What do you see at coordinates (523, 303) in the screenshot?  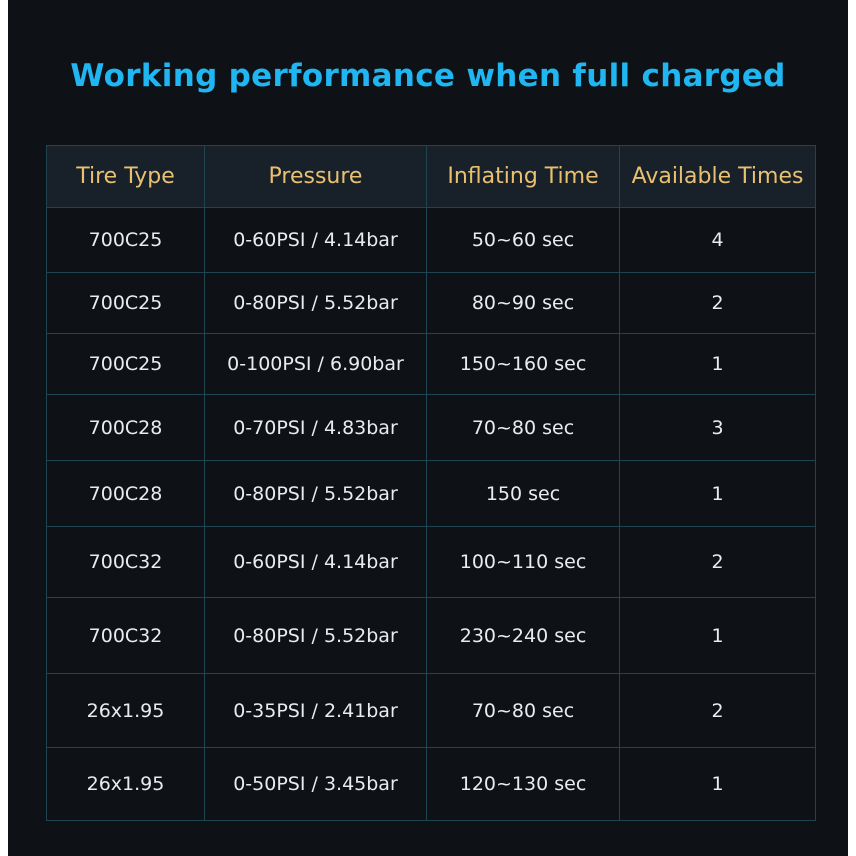 I see `cell-inflating-time: 80~90 sec` at bounding box center [523, 303].